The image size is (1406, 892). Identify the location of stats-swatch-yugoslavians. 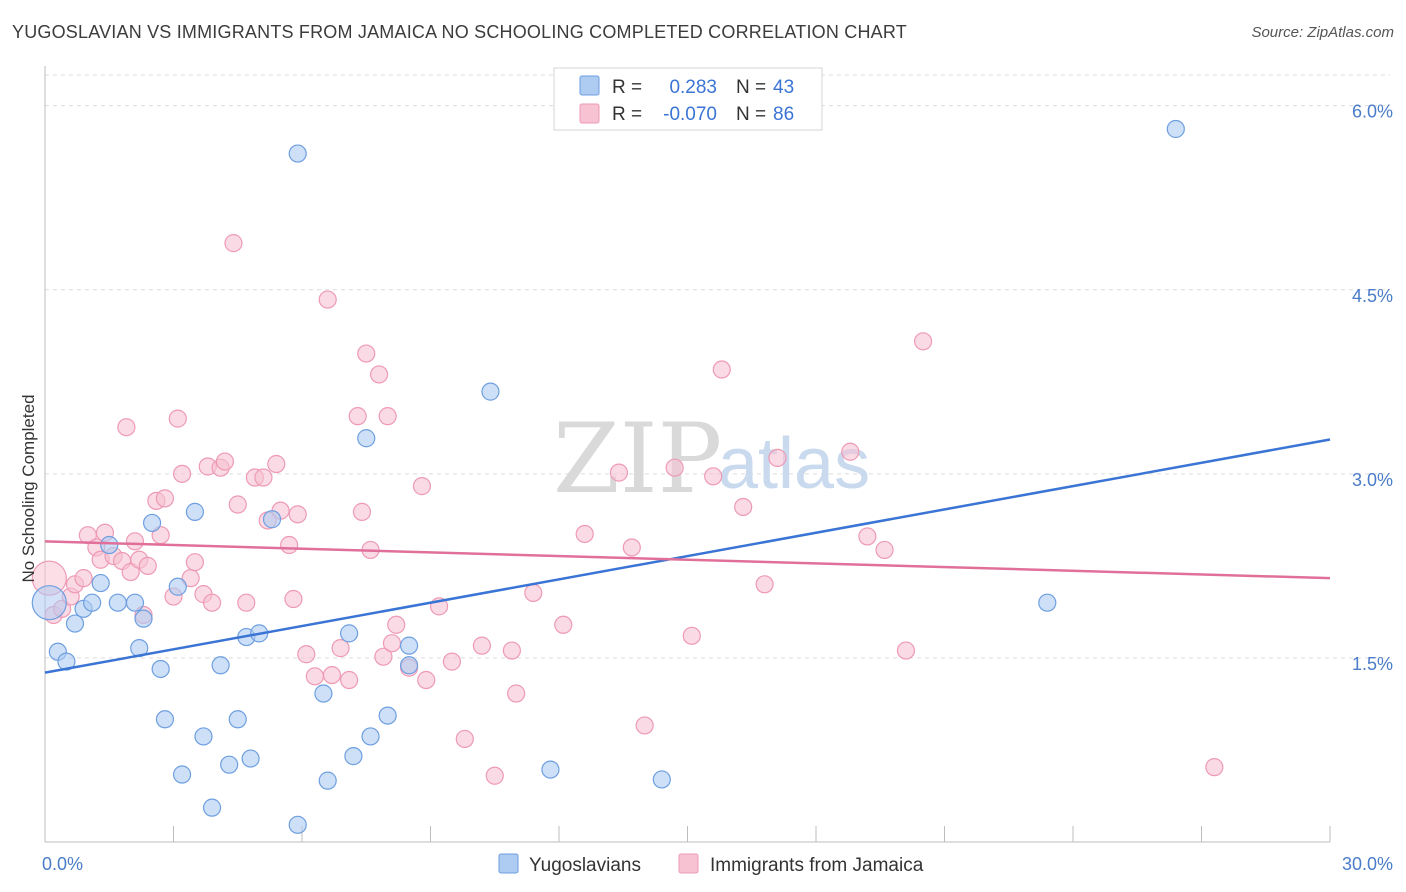
(589, 85).